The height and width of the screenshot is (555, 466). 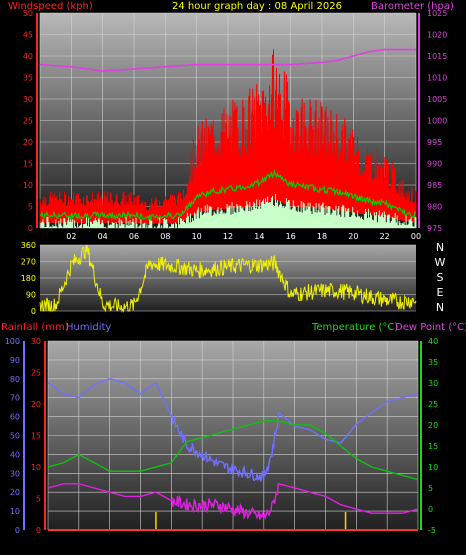 What do you see at coordinates (440, 292) in the screenshot?
I see `compass-label: E` at bounding box center [440, 292].